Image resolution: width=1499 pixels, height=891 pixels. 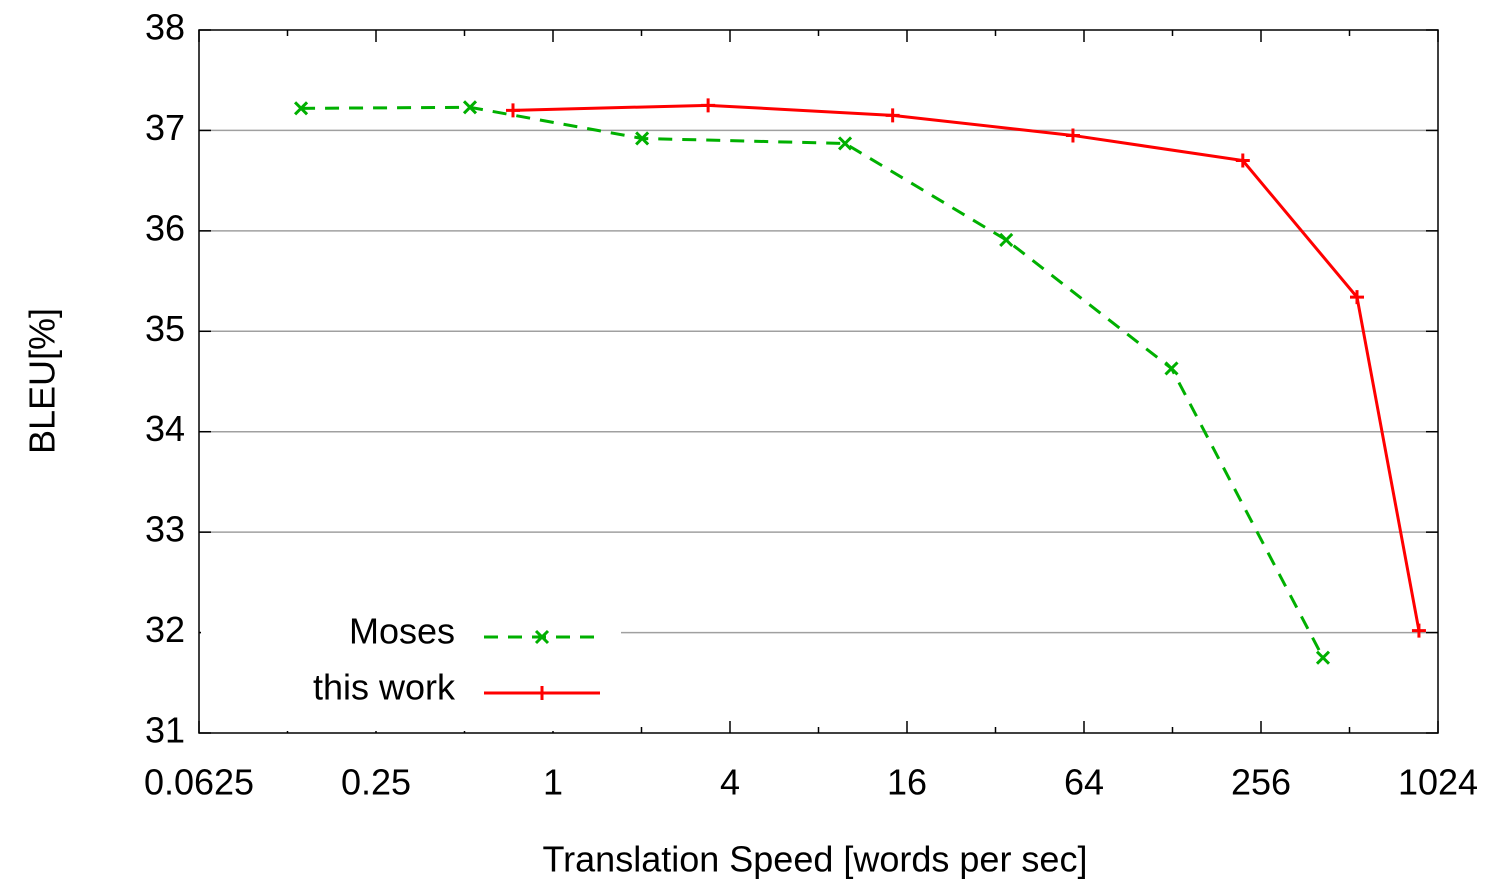 I want to click on y-tick-label: 38, so click(x=165, y=27).